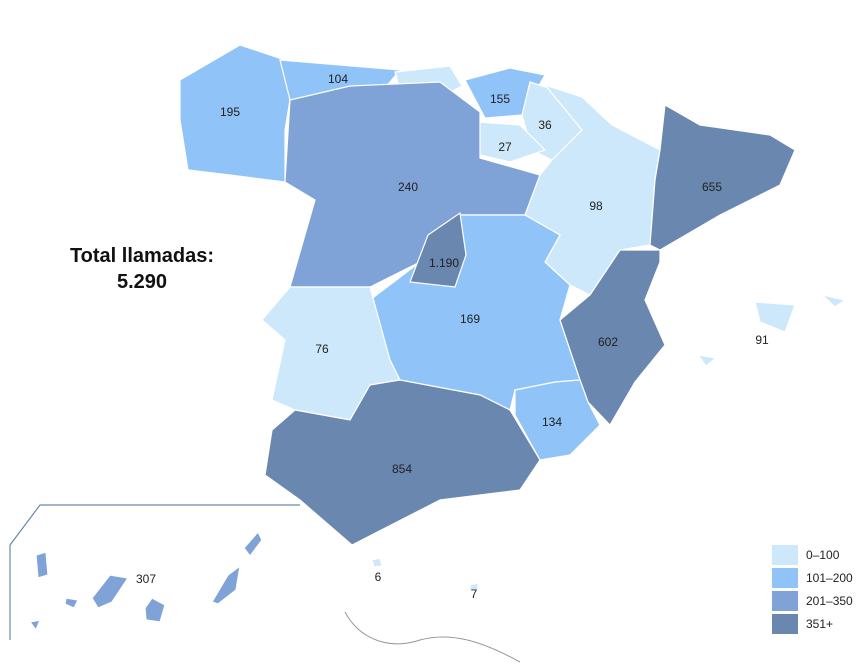 The image size is (867, 666). Describe the element at coordinates (154, 525) in the screenshot. I see `inset-border` at that location.